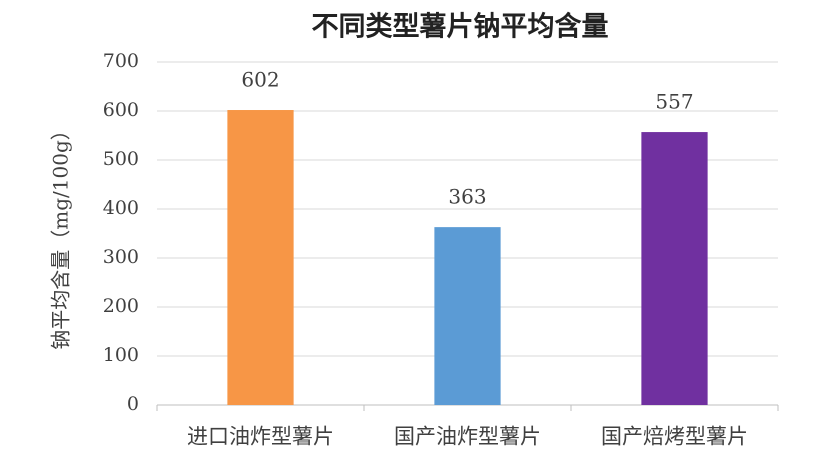 This screenshot has width=830, height=467. I want to click on value-label: 602, so click(260, 80).